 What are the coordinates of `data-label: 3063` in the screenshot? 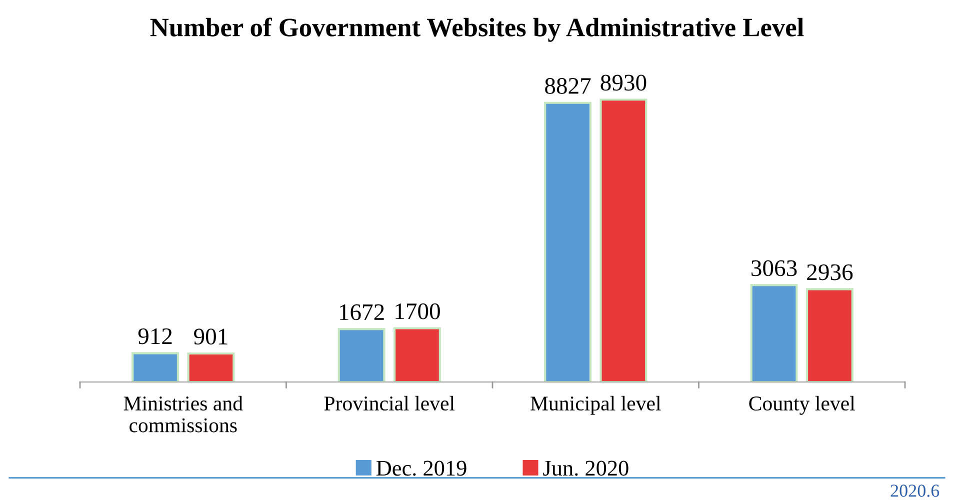 It's located at (774, 268).